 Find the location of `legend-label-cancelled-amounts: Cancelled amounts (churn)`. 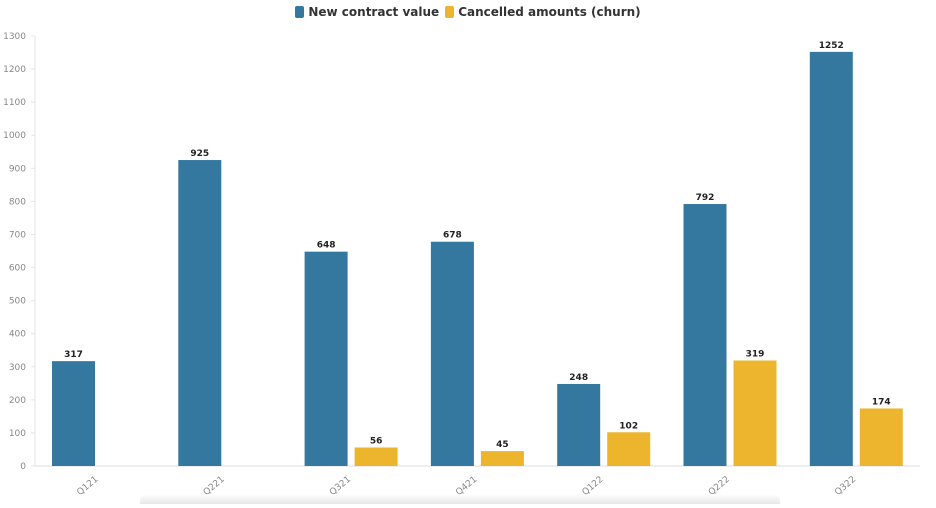

legend-label-cancelled-amounts: Cancelled amounts (churn) is located at coordinates (549, 12).